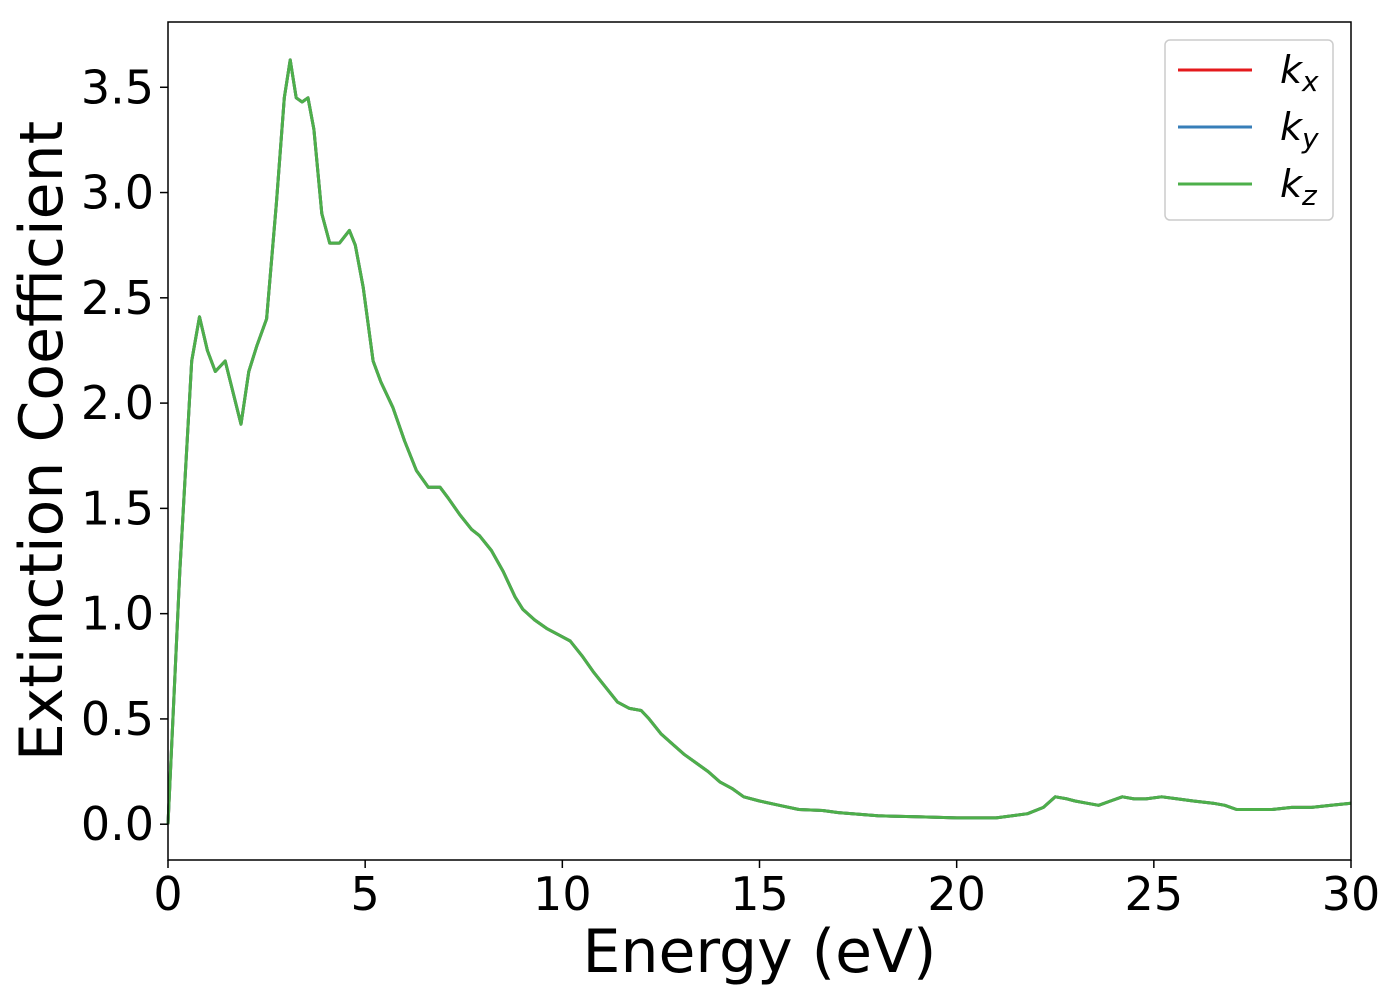 This screenshot has height=1000, width=1400. What do you see at coordinates (117, 403) in the screenshot?
I see `y-tick-label: 2.0` at bounding box center [117, 403].